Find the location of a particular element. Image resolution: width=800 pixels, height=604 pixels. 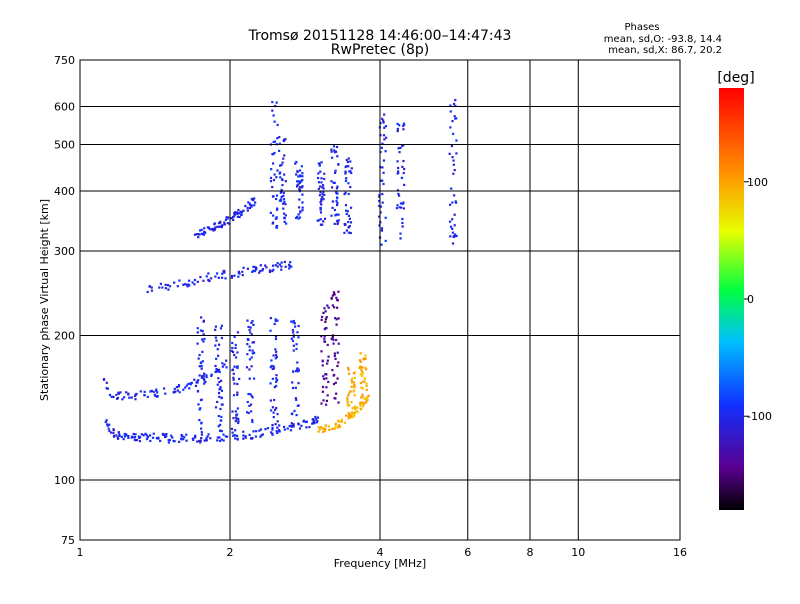

x-ticks: 1 2 4 6 8 10 16 is located at coordinates (382, 552).